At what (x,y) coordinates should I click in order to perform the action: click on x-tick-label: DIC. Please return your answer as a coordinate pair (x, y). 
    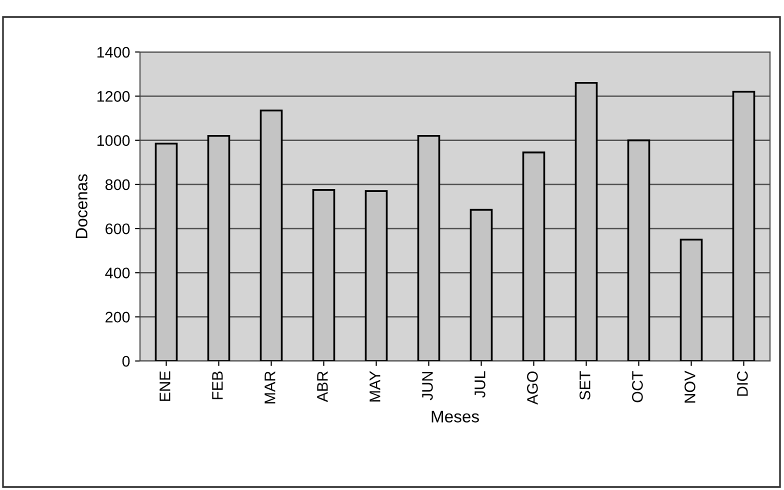
    Looking at the image, I should click on (742, 383).